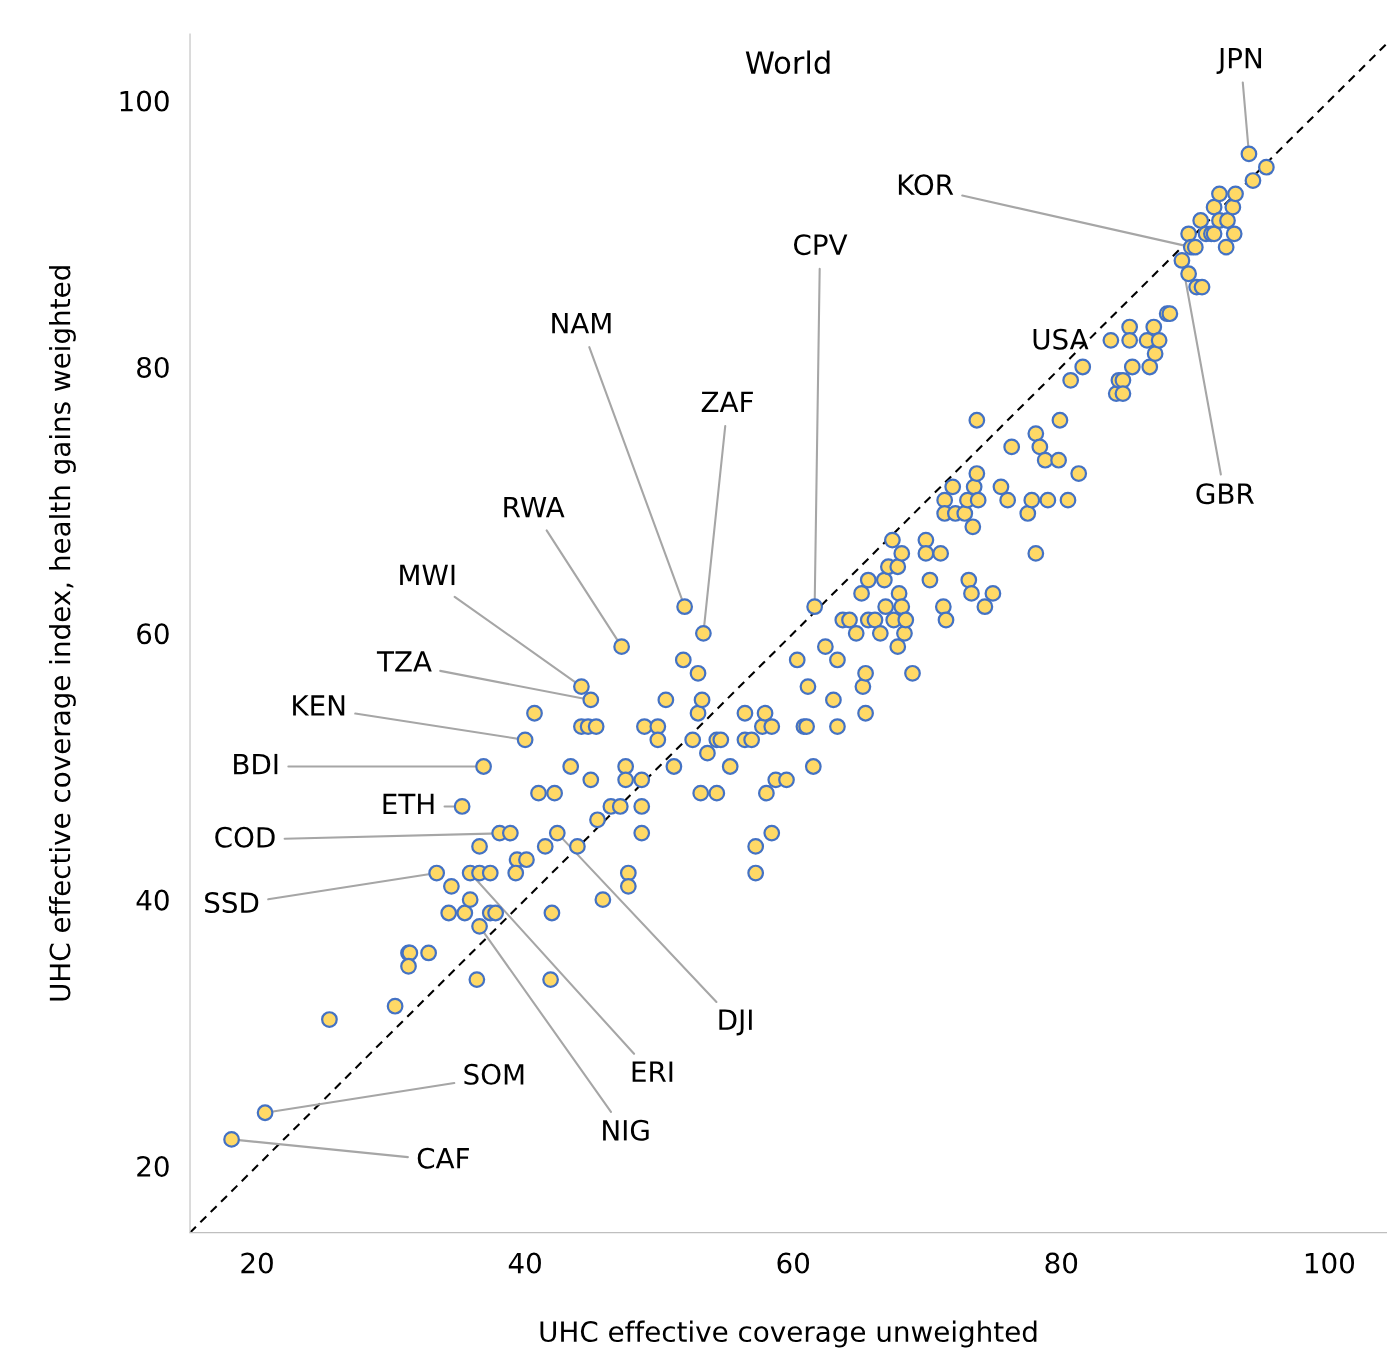 Image resolution: width=1387 pixels, height=1362 pixels. What do you see at coordinates (793, 1263) in the screenshot?
I see `x-tick-label: 60` at bounding box center [793, 1263].